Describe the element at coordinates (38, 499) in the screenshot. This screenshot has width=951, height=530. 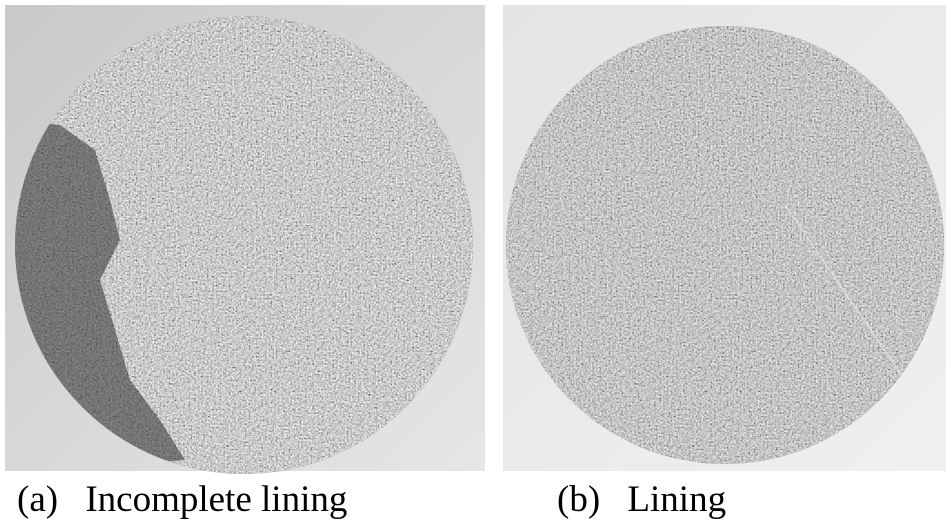
I see `panel-label: (a)` at that location.